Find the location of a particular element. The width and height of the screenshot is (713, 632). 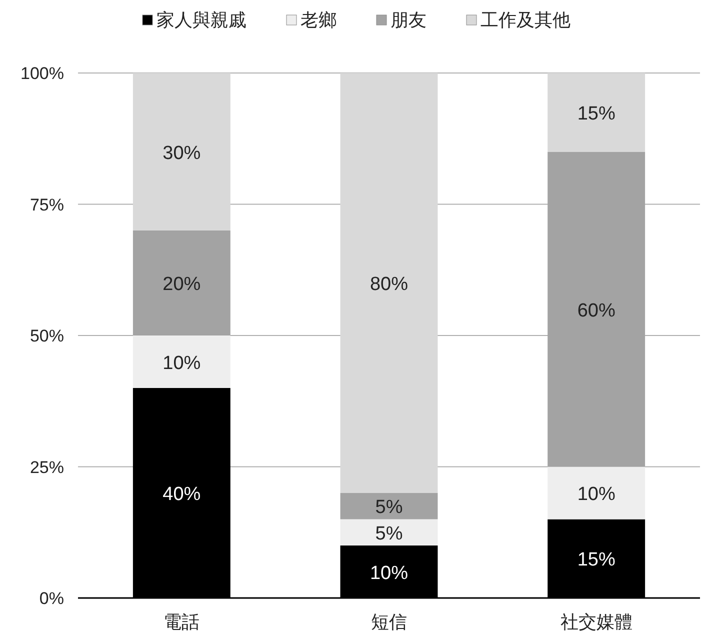

data-label: 20% is located at coordinates (181, 284).